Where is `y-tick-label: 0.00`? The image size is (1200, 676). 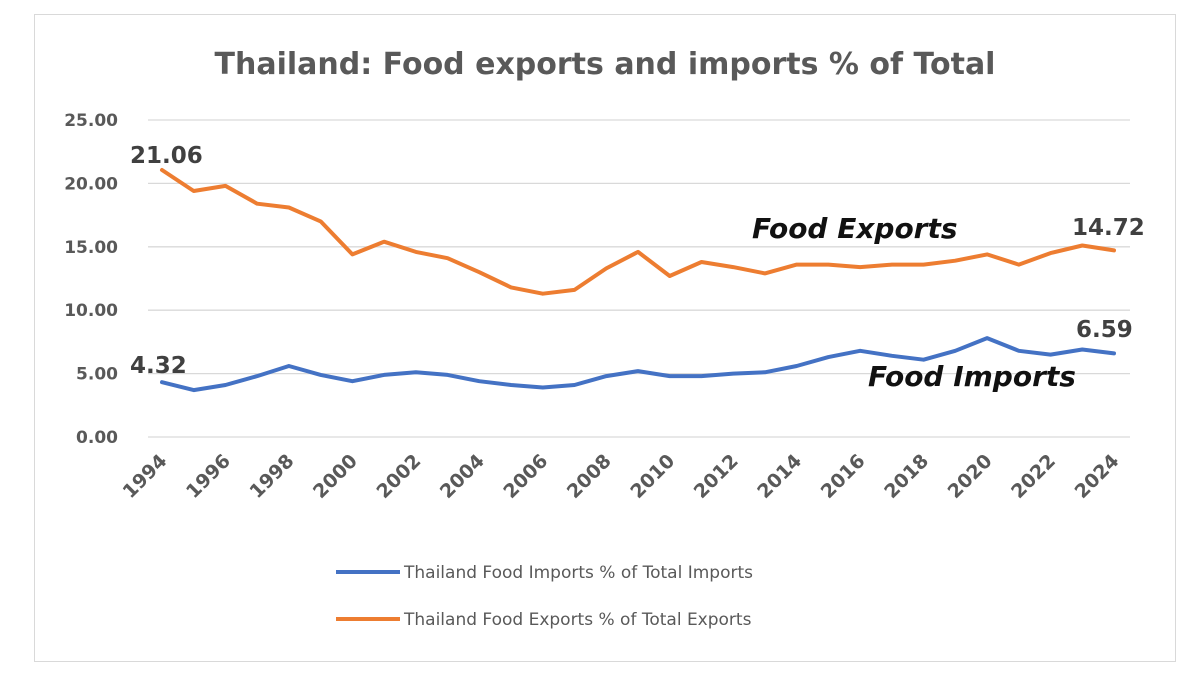 y-tick-label: 0.00 is located at coordinates (97, 438).